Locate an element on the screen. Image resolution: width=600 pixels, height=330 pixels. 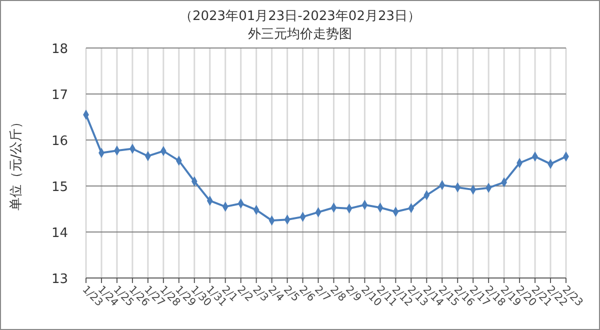
y-tick-label: 18 is located at coordinates (59, 49).